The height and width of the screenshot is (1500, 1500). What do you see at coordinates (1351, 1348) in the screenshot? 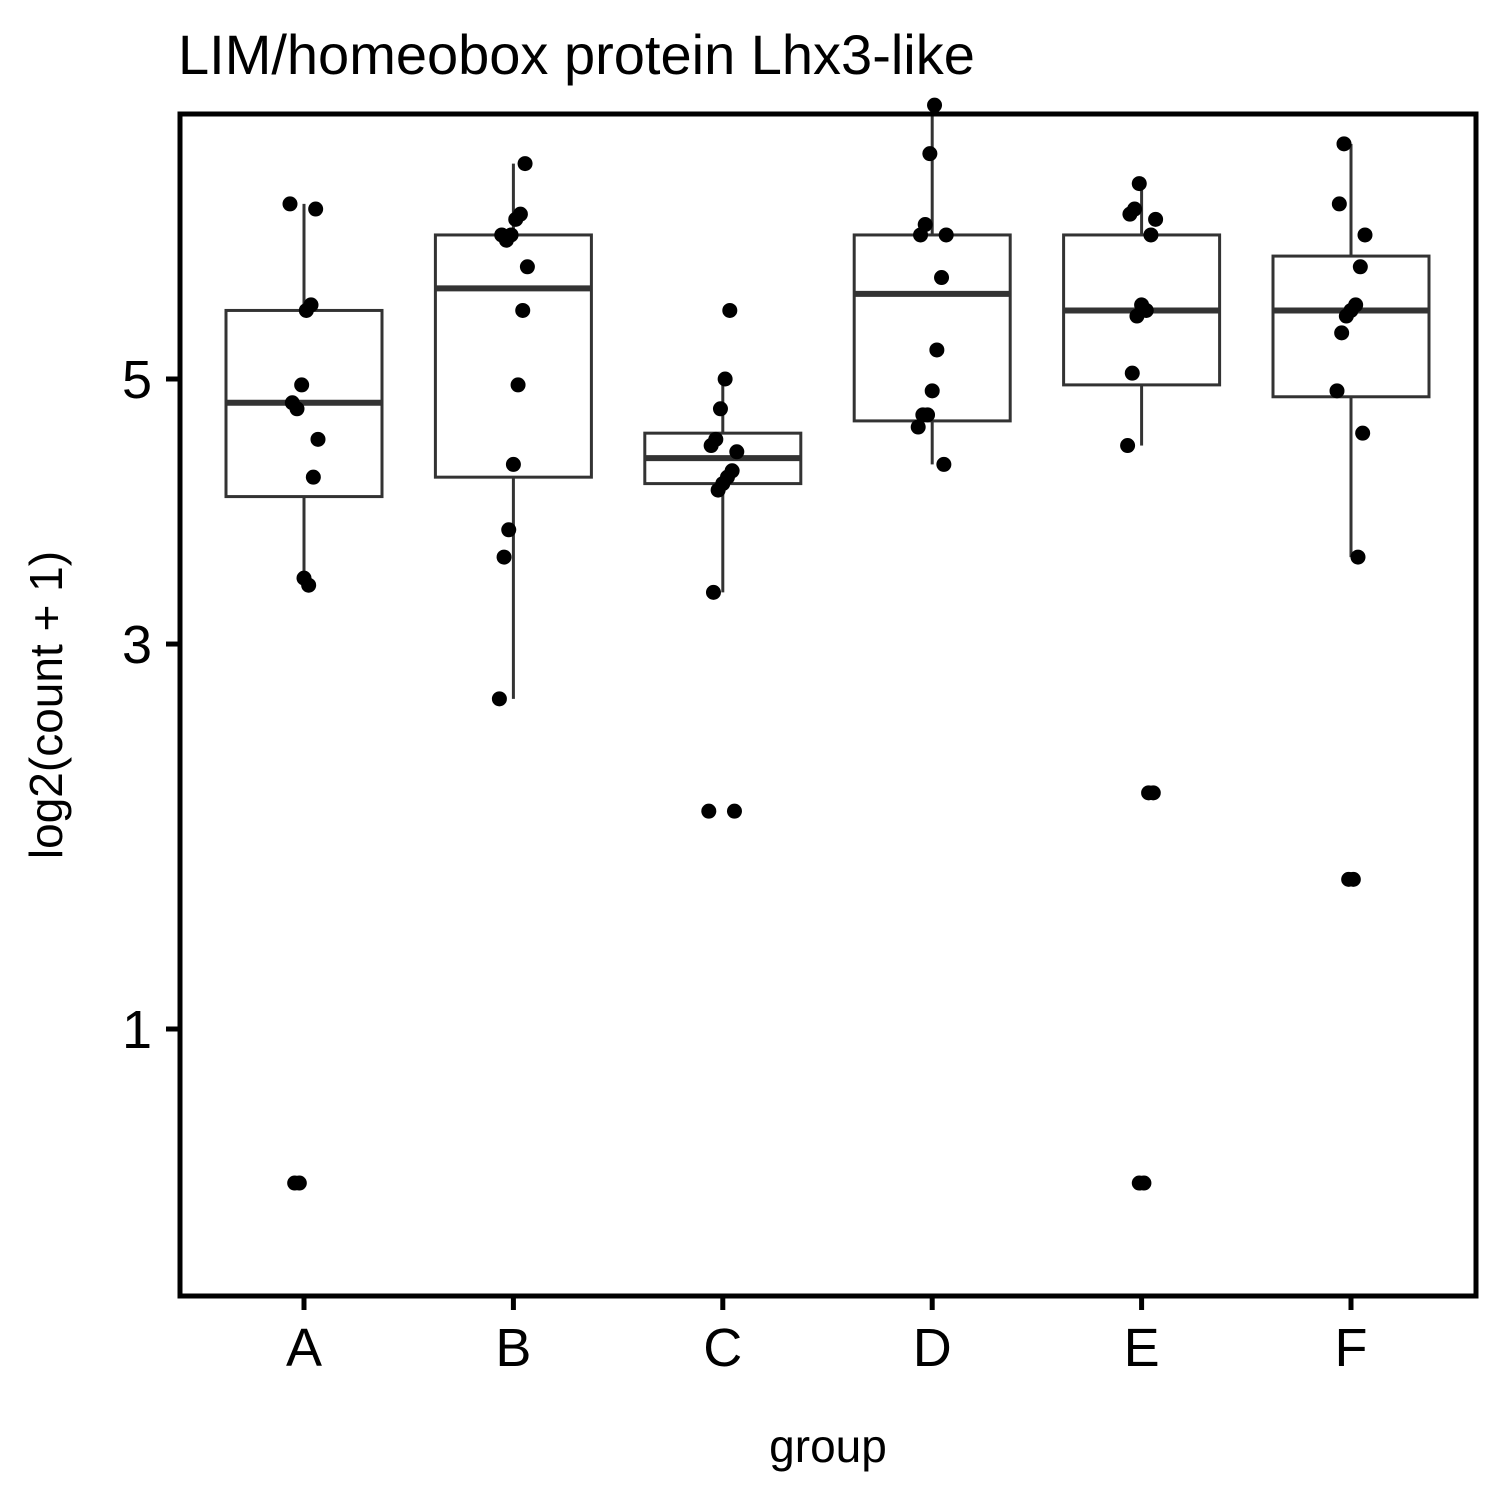
I see `x-tick-label: F` at bounding box center [1351, 1348].